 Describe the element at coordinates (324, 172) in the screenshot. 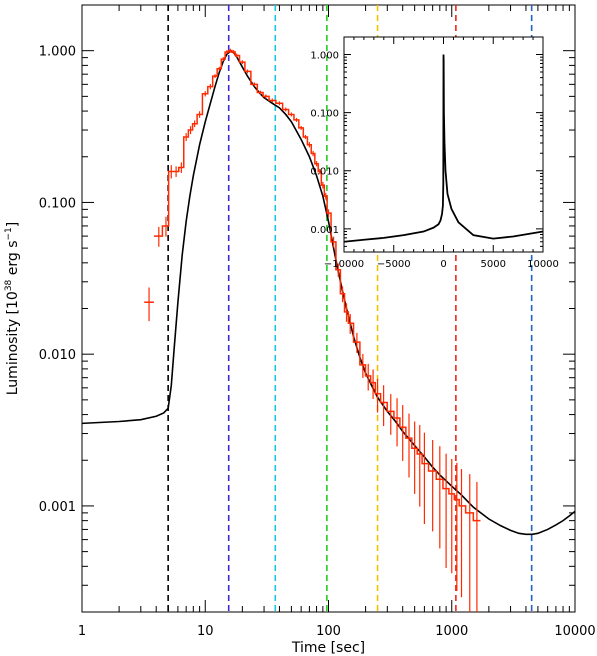

I see `inset-y-tick-label: 0.010` at that location.